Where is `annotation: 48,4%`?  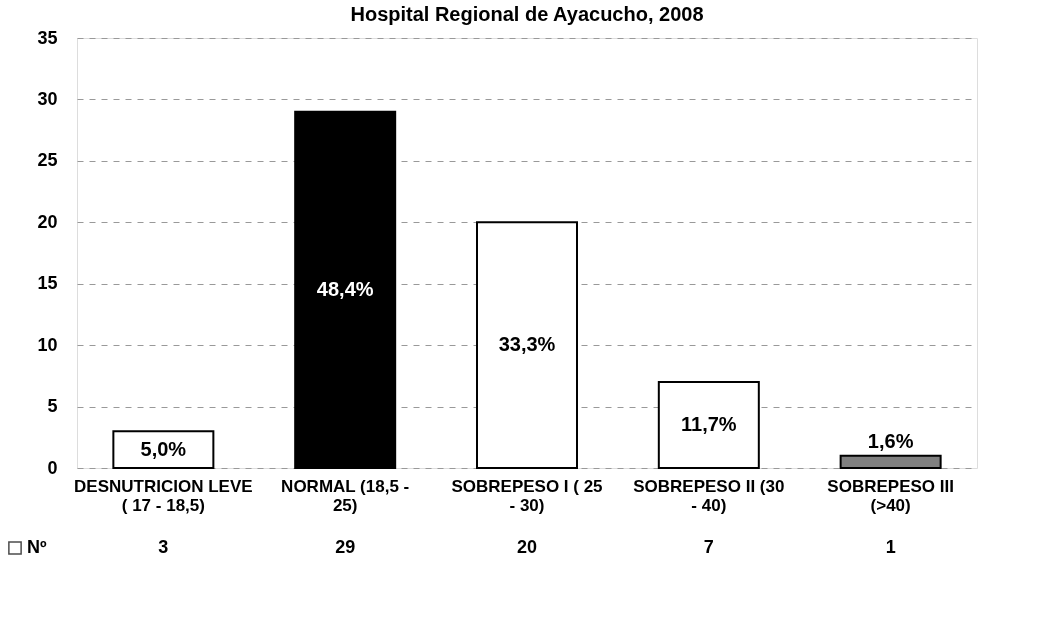 annotation: 48,4% is located at coordinates (345, 288).